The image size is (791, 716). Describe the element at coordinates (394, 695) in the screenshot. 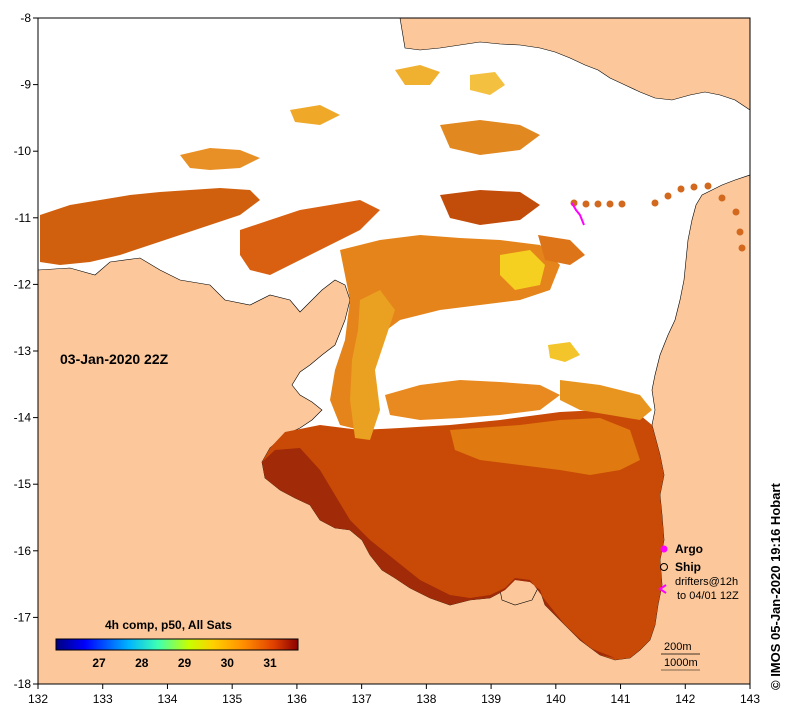

I see `x-axis: 132 133 134 135 136 137 138 139 140 141 142 143` at that location.